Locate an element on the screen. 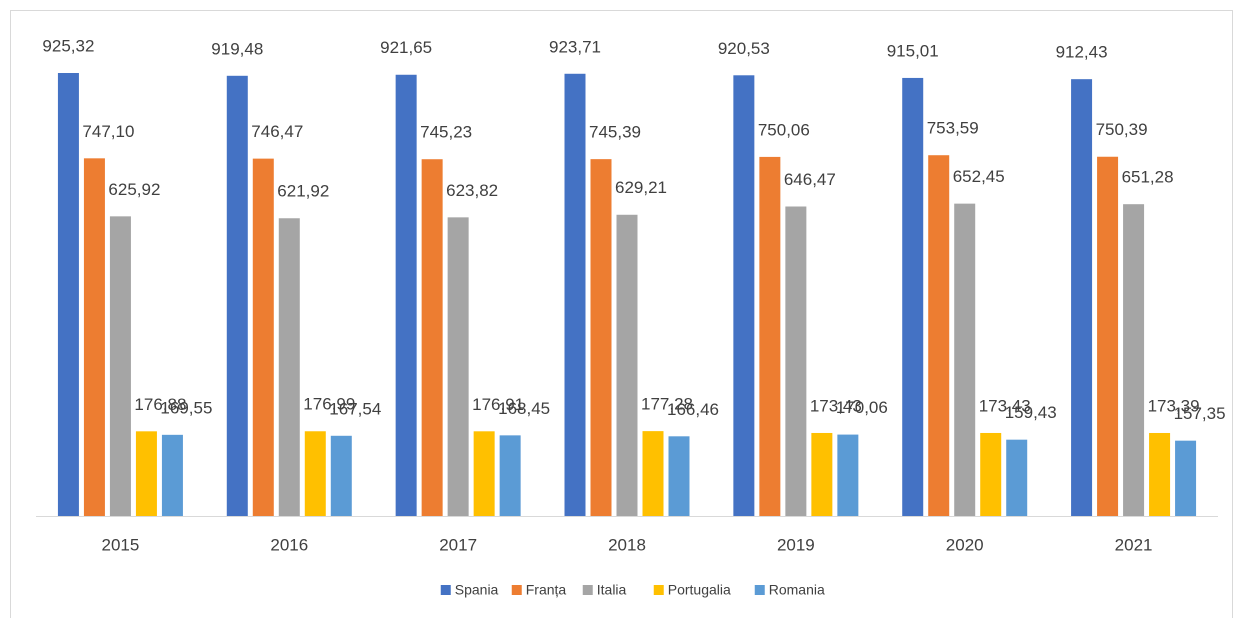 This screenshot has width=1233, height=618. legend-label: Italia is located at coordinates (612, 590).